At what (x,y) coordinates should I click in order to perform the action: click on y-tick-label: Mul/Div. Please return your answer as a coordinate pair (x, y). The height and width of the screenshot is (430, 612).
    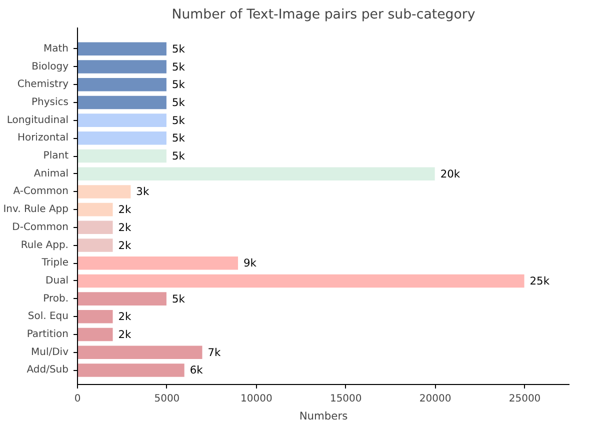
    Looking at the image, I should click on (49, 352).